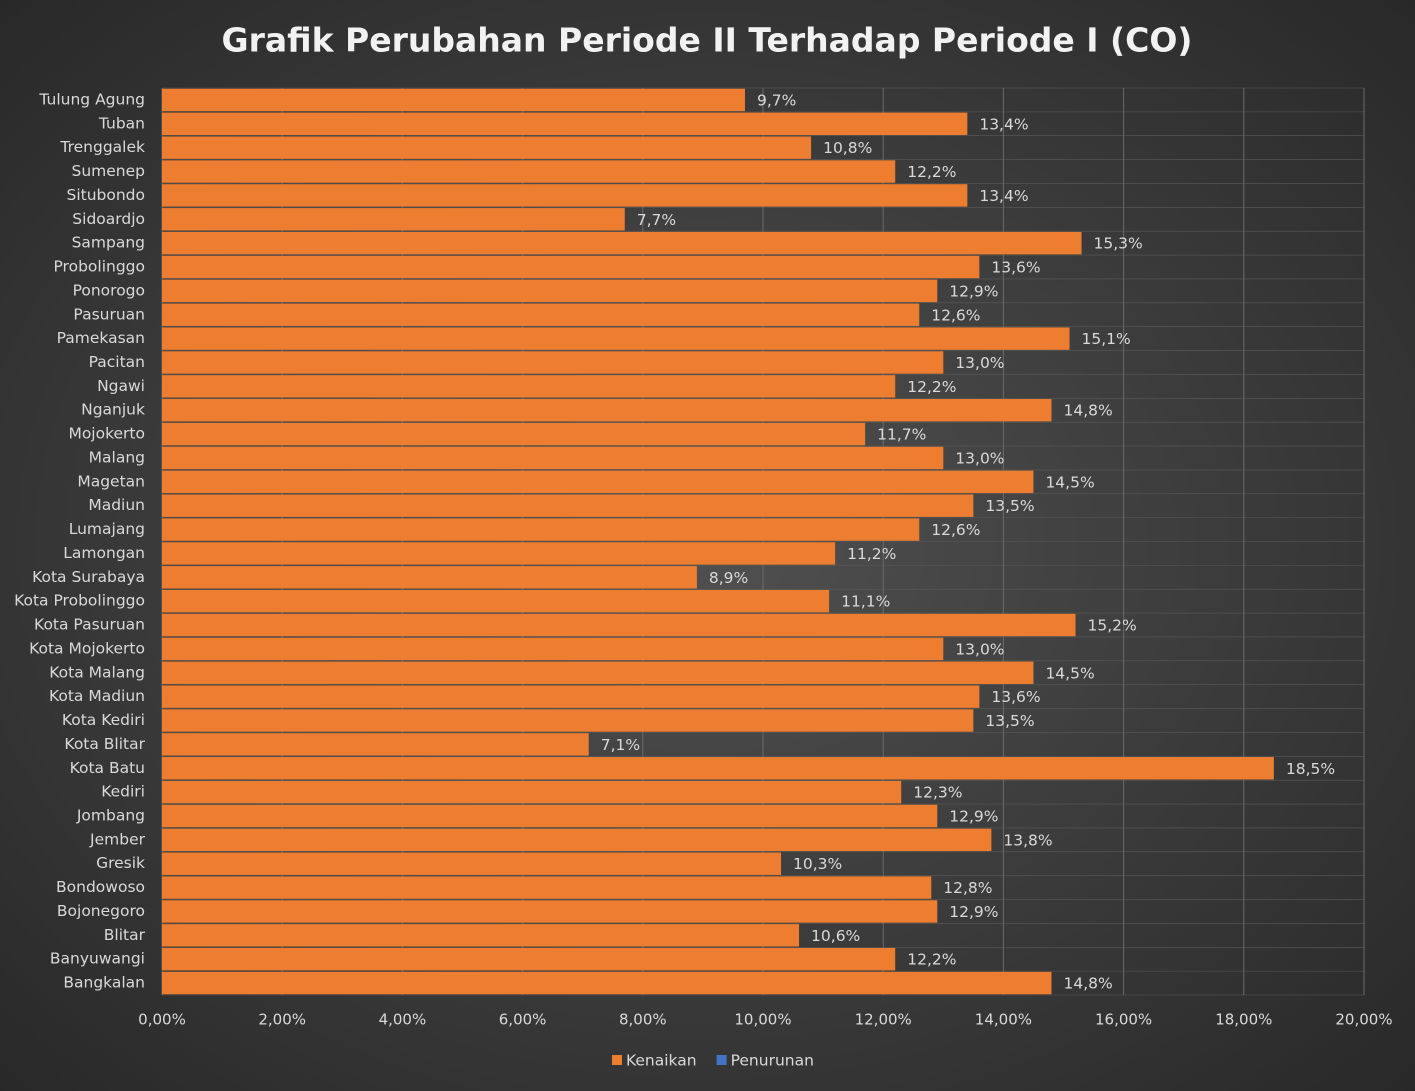  Describe the element at coordinates (1123, 1020) in the screenshot. I see `x-tick-label: 16,00%` at that location.